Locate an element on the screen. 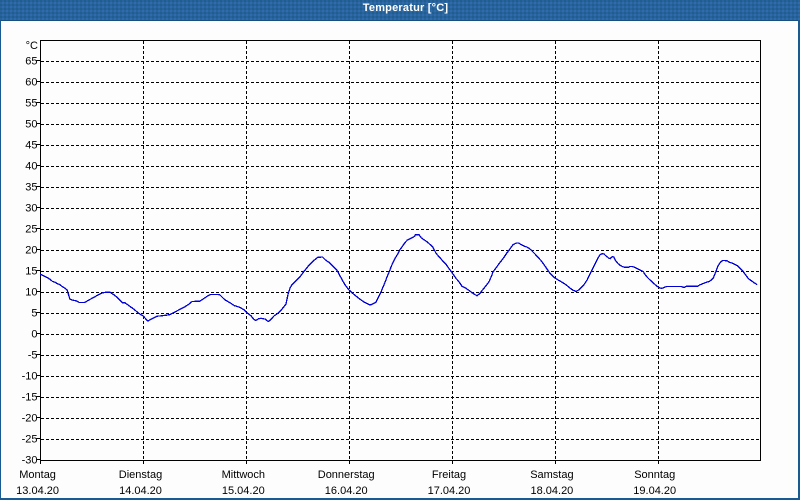 The width and height of the screenshot is (800, 500). svg-text: °C is located at coordinates (32, 46).